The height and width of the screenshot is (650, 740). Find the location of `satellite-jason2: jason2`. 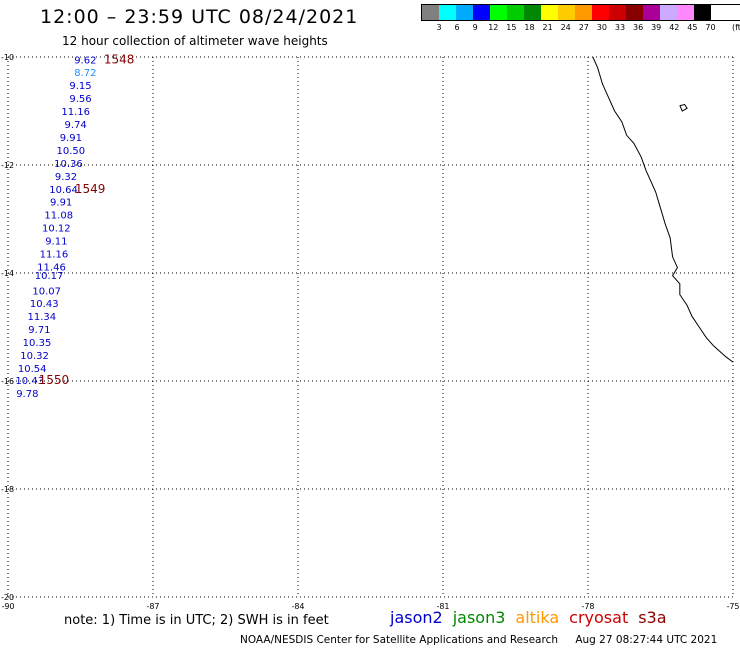

satellite-jason2: jason2 is located at coordinates (416, 617).